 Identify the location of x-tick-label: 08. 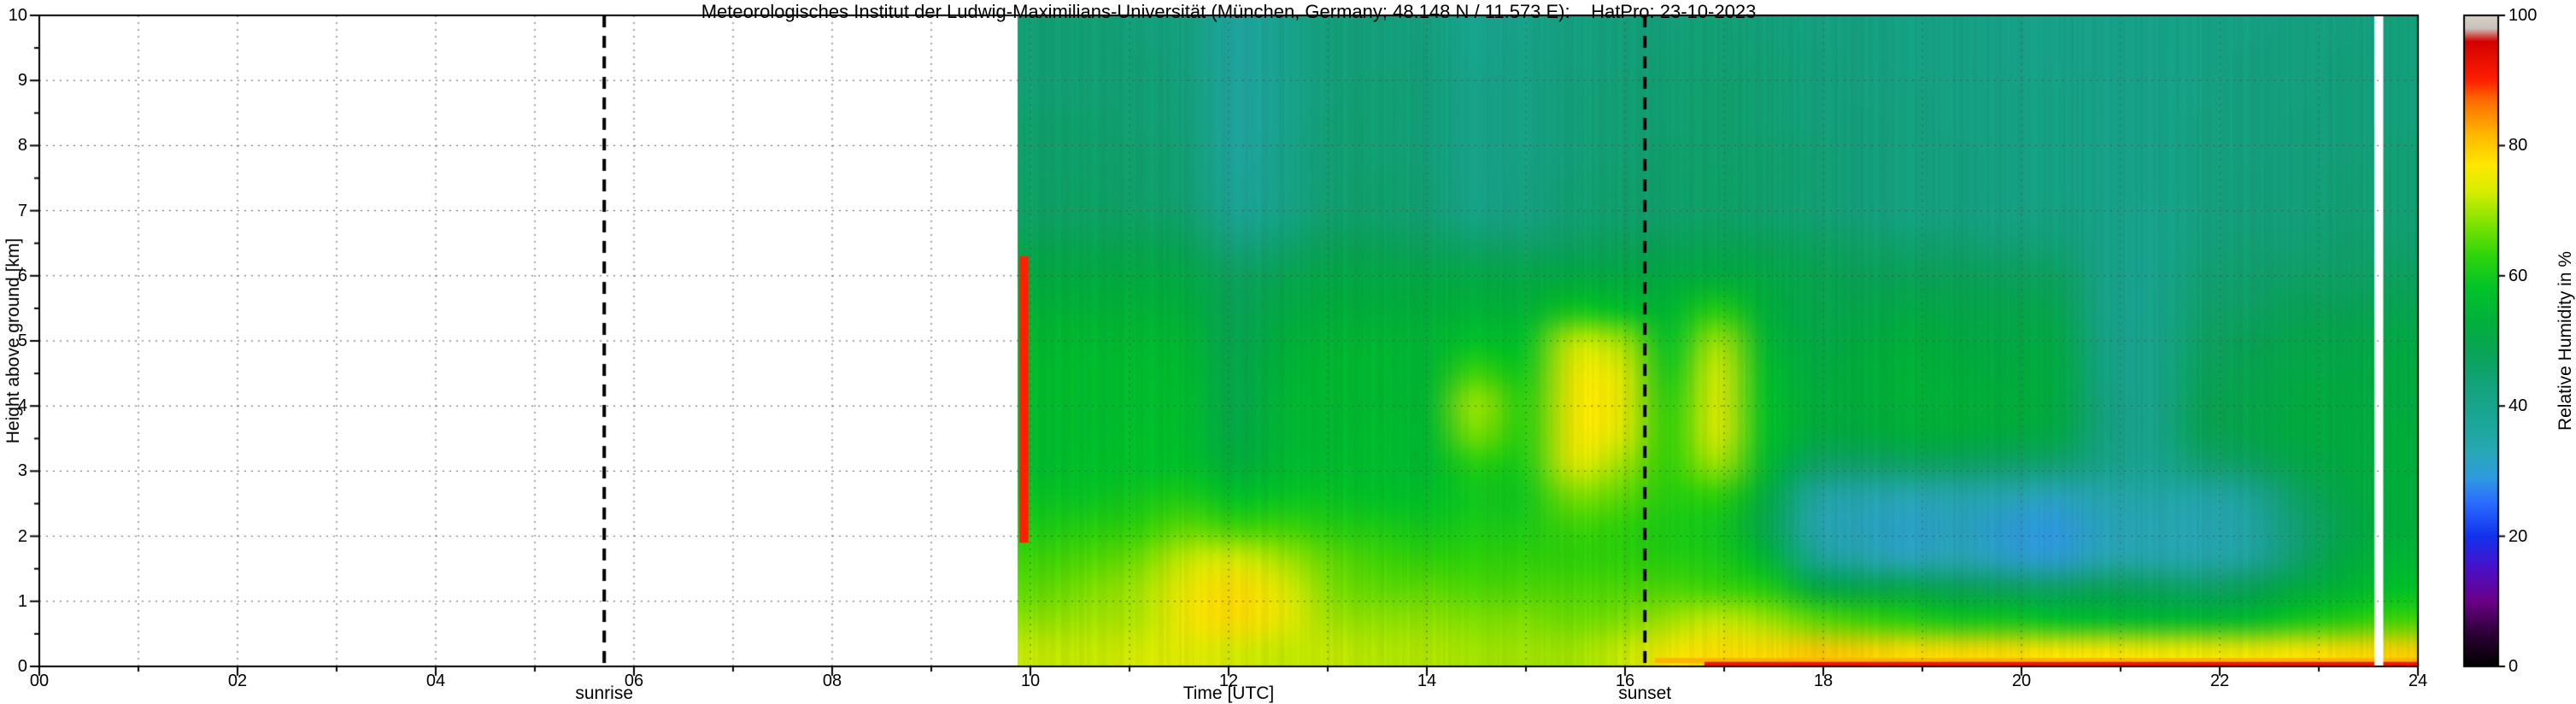
(832, 681).